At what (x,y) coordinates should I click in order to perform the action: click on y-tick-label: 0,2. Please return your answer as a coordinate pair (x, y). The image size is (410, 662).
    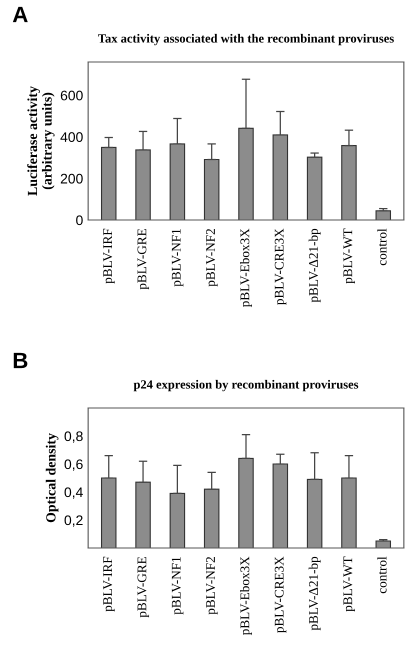
    Looking at the image, I should click on (73, 521).